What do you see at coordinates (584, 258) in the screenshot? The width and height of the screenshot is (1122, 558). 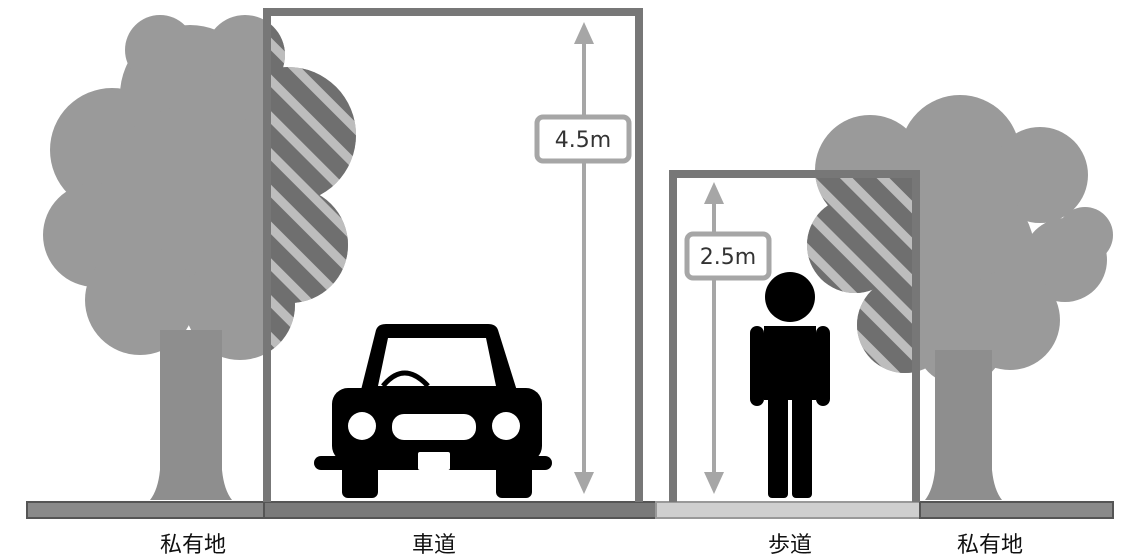 I see `roadway-height-arrow` at bounding box center [584, 258].